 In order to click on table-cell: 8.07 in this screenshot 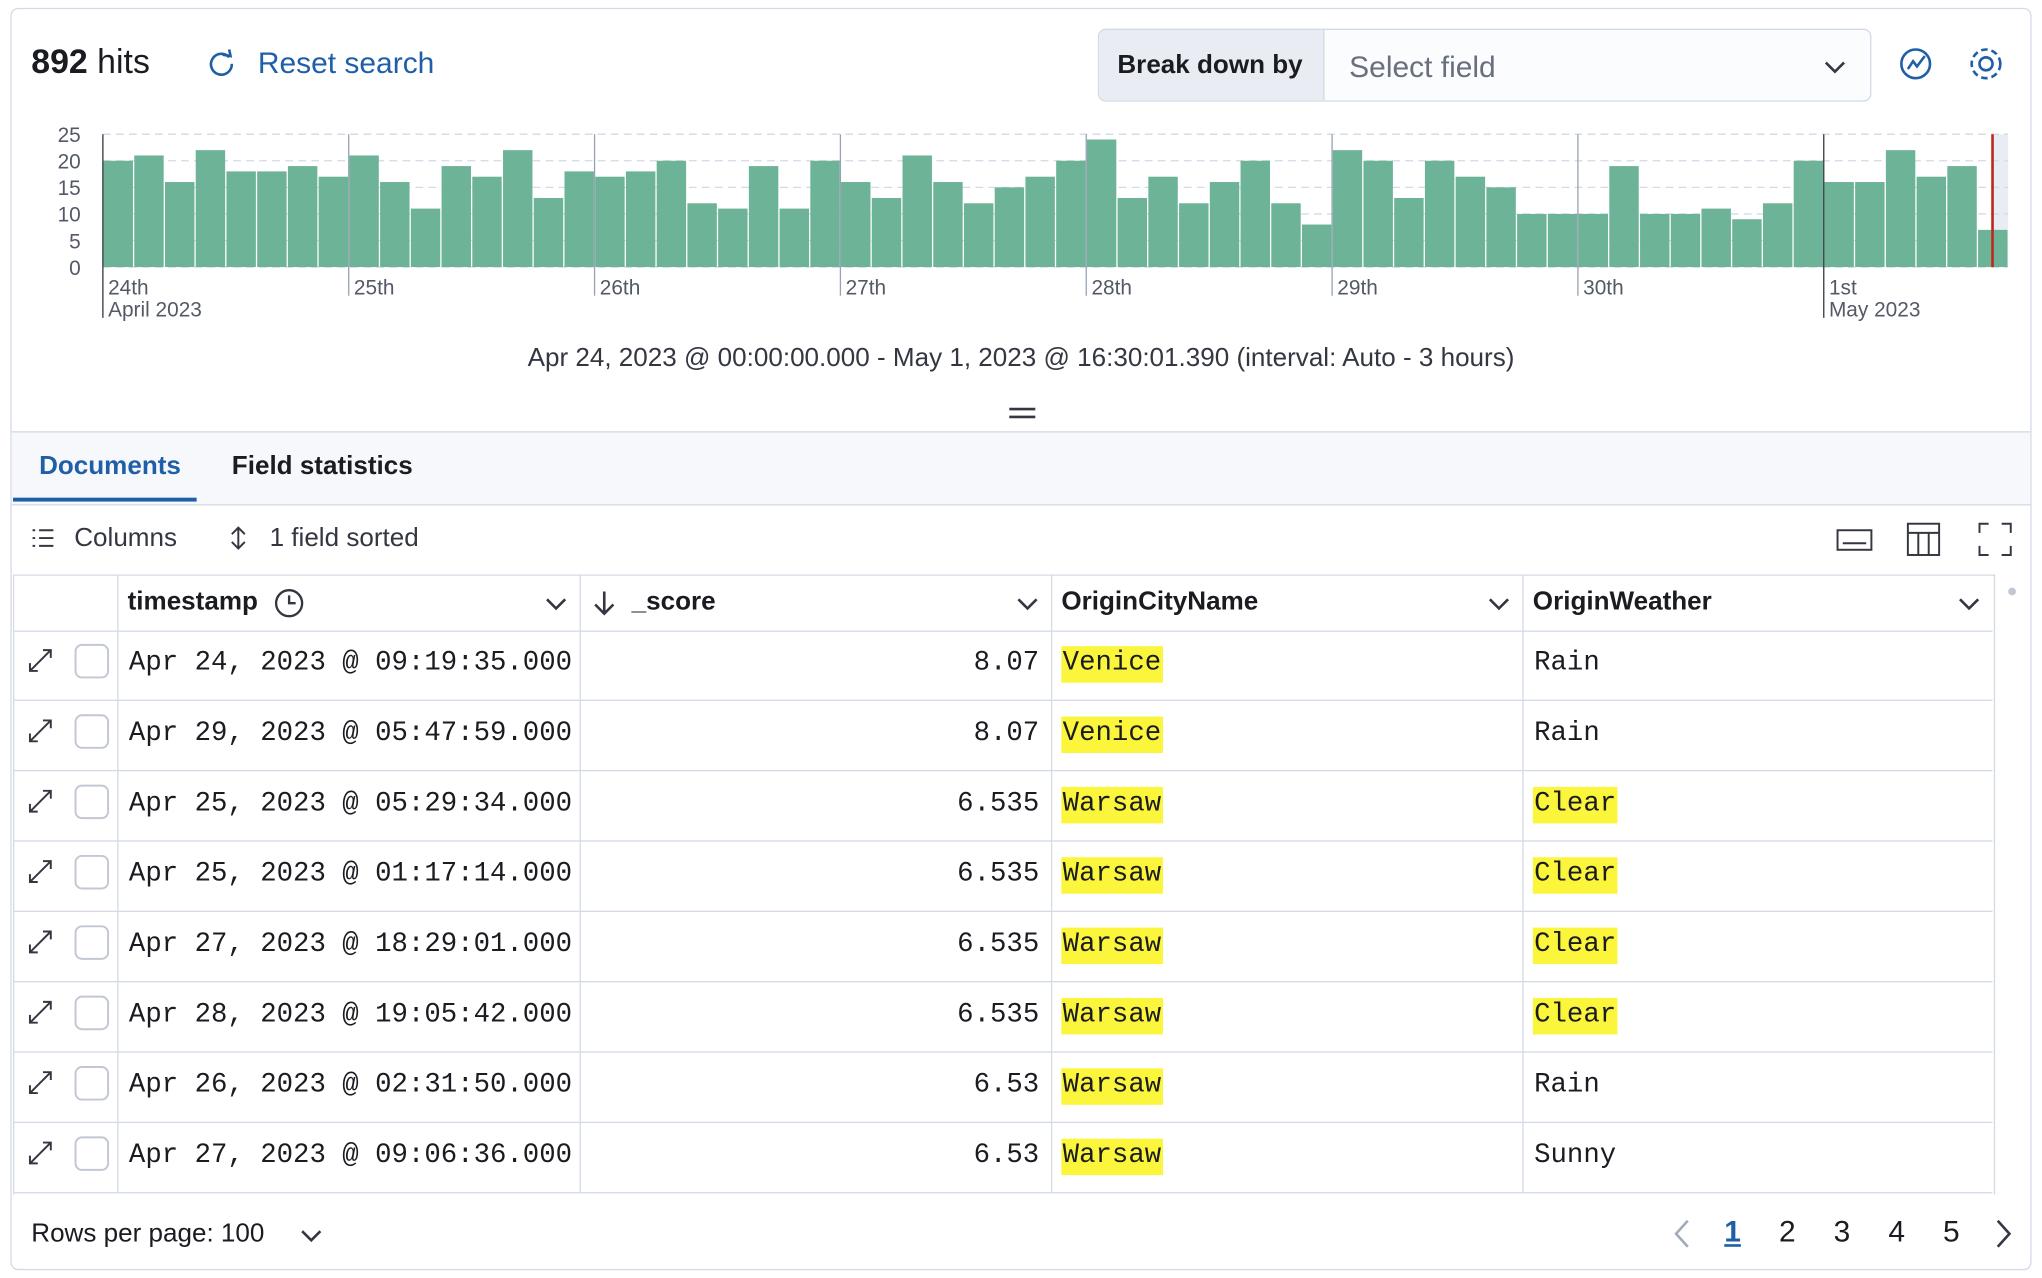, I will do `click(1006, 663)`.